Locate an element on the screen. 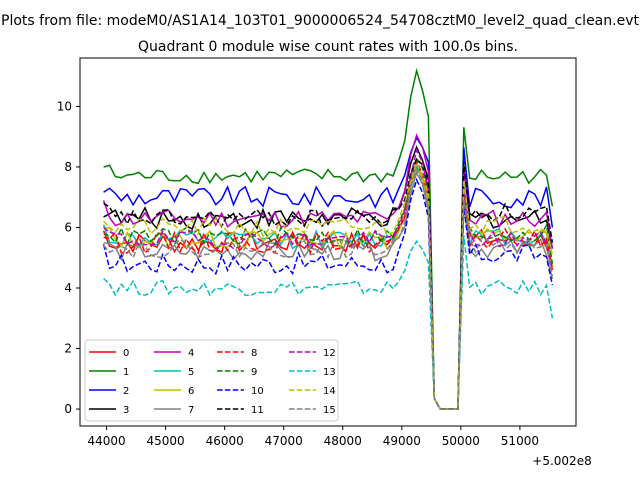  legend-label-10: 10 is located at coordinates (257, 391).